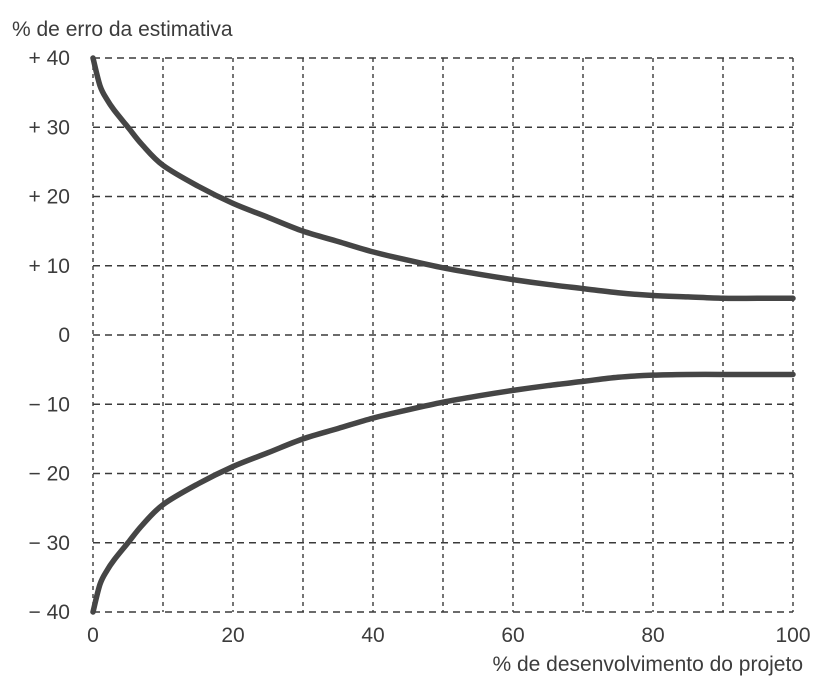 This screenshot has width=816, height=682. I want to click on y-tick-label: − 40, so click(49, 612).